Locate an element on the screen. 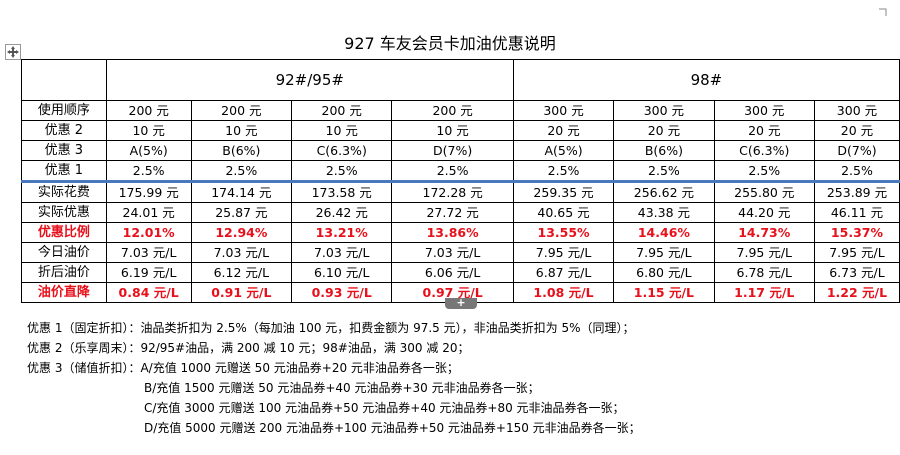  table-row: 优惠 1 2.5% 2.5% 2.5% 2.5% 2.5% 2.5% 2.5% 2.5% is located at coordinates (460, 171).